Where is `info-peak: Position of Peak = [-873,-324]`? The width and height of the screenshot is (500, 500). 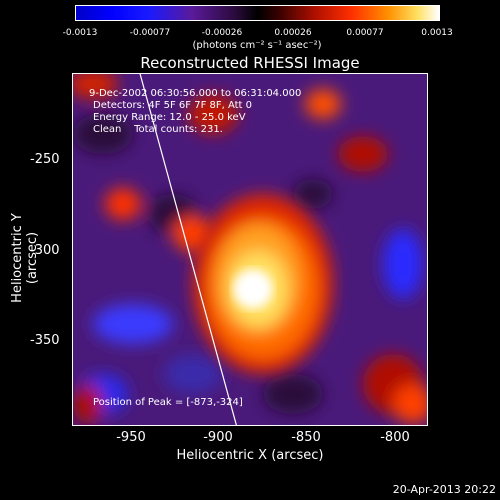
info-peak: Position of Peak = [-873,-324] is located at coordinates (168, 402).